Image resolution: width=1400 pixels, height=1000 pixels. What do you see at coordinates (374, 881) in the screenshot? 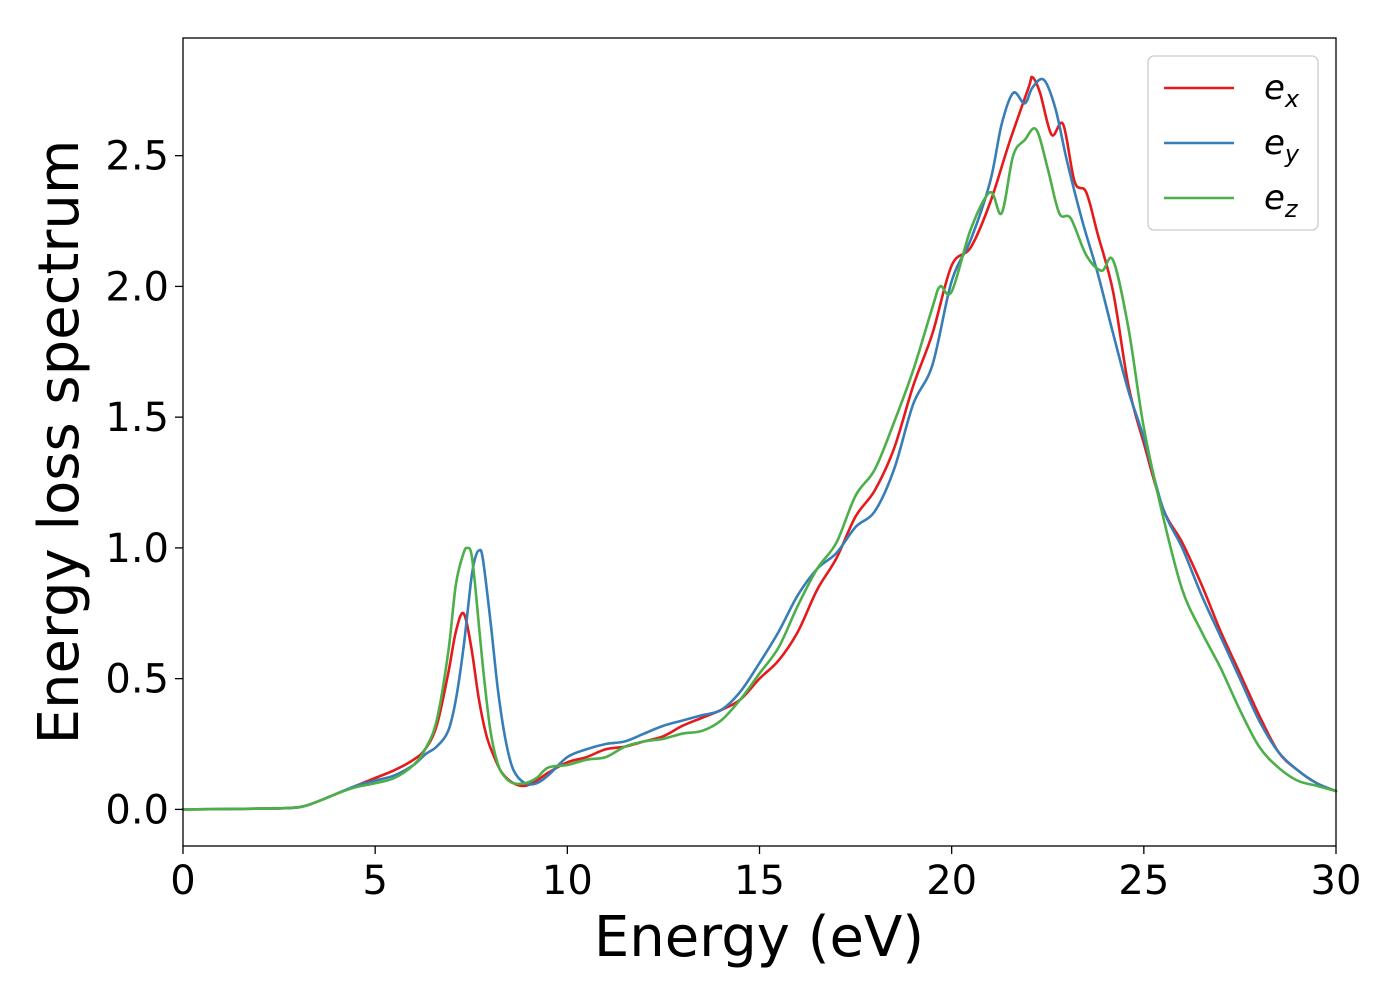
I see `x-tick-label: 5` at bounding box center [374, 881].